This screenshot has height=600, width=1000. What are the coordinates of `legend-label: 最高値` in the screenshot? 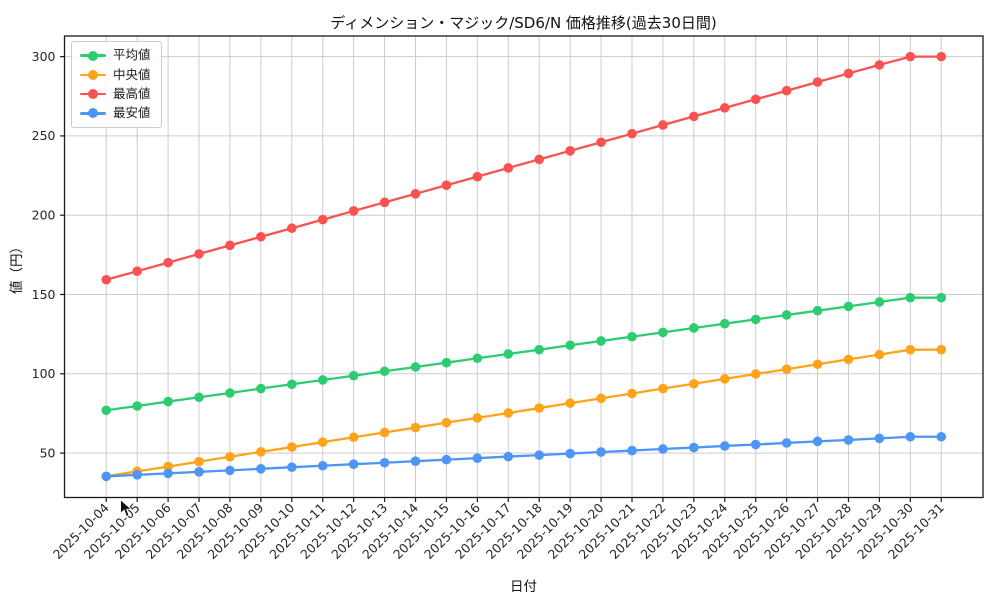 It's located at (132, 93).